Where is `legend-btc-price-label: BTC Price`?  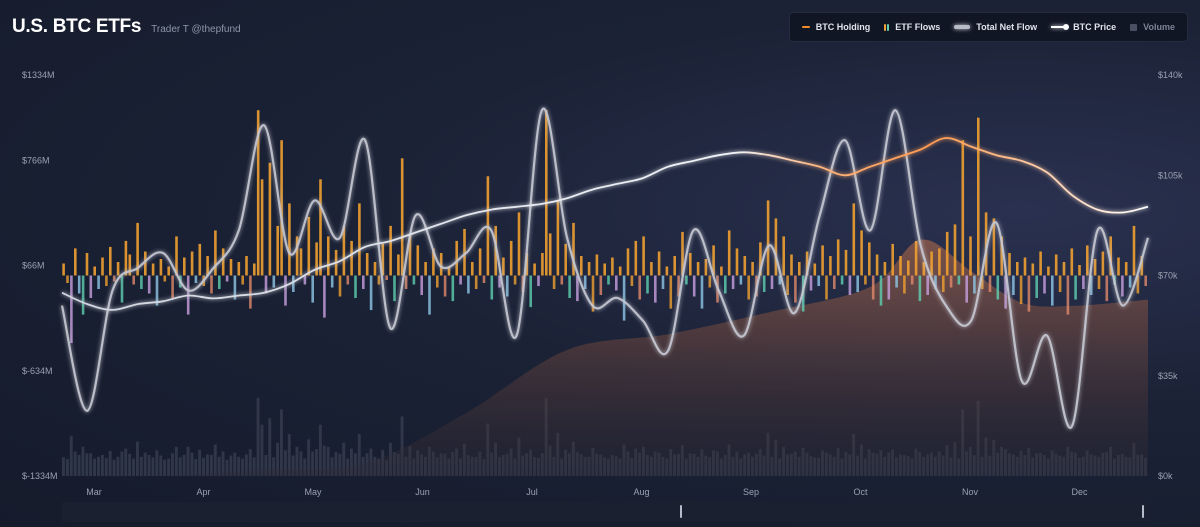 legend-btc-price-label: BTC Price is located at coordinates (1095, 27).